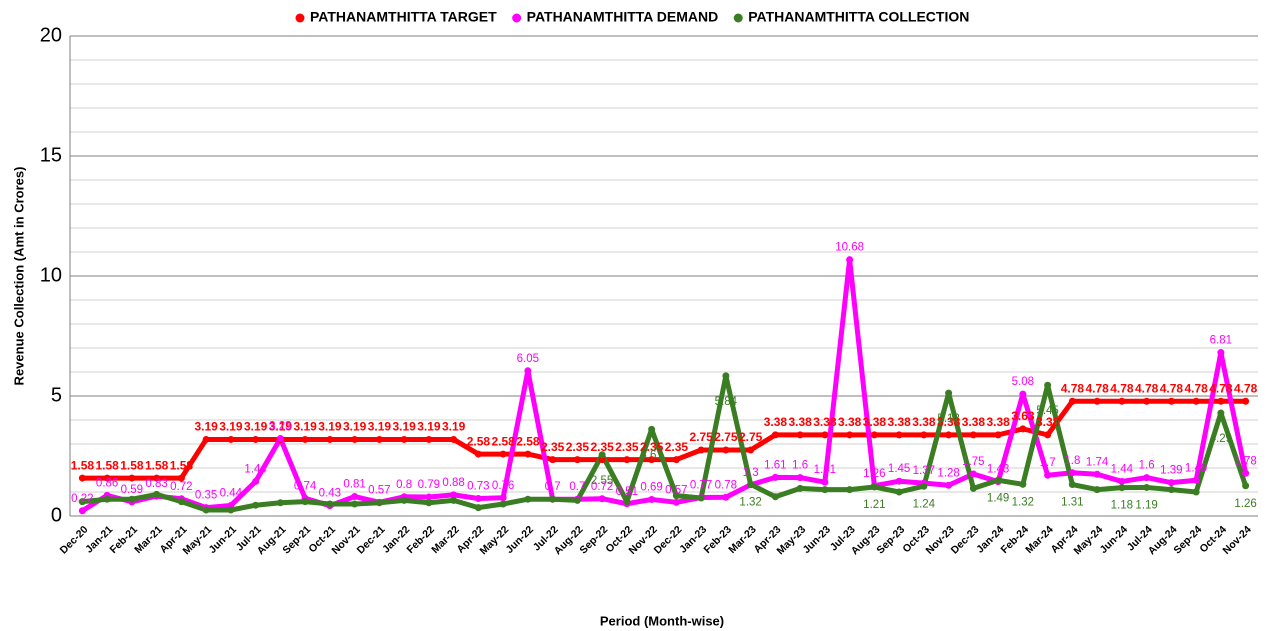  What do you see at coordinates (445, 539) in the screenshot?
I see `x-tick-label: Mar-22` at bounding box center [445, 539].